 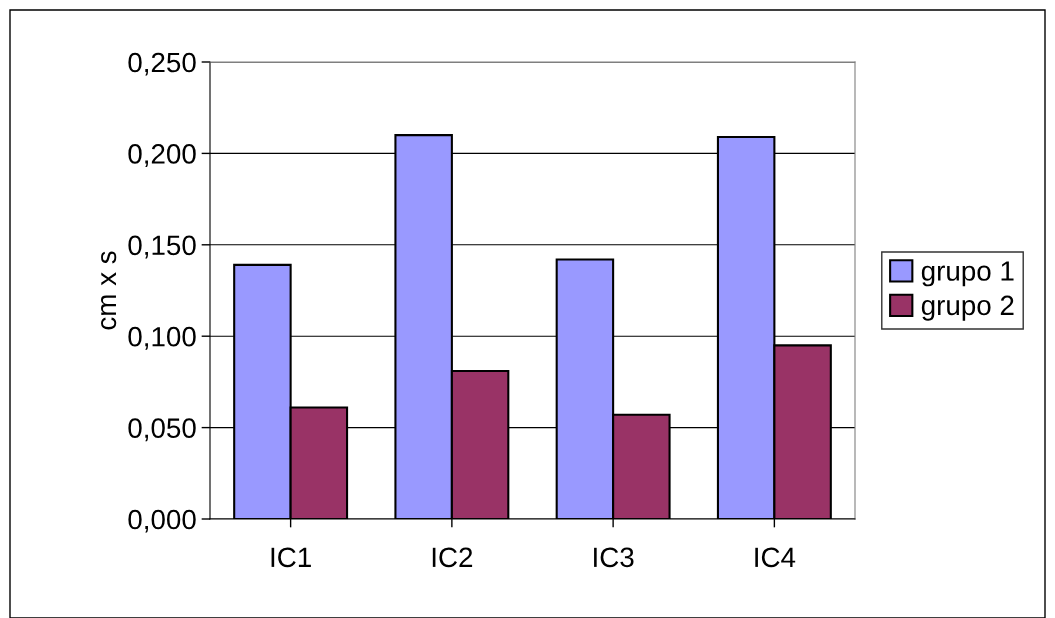 I want to click on y-tick-label: 0,000, so click(x=162, y=521).